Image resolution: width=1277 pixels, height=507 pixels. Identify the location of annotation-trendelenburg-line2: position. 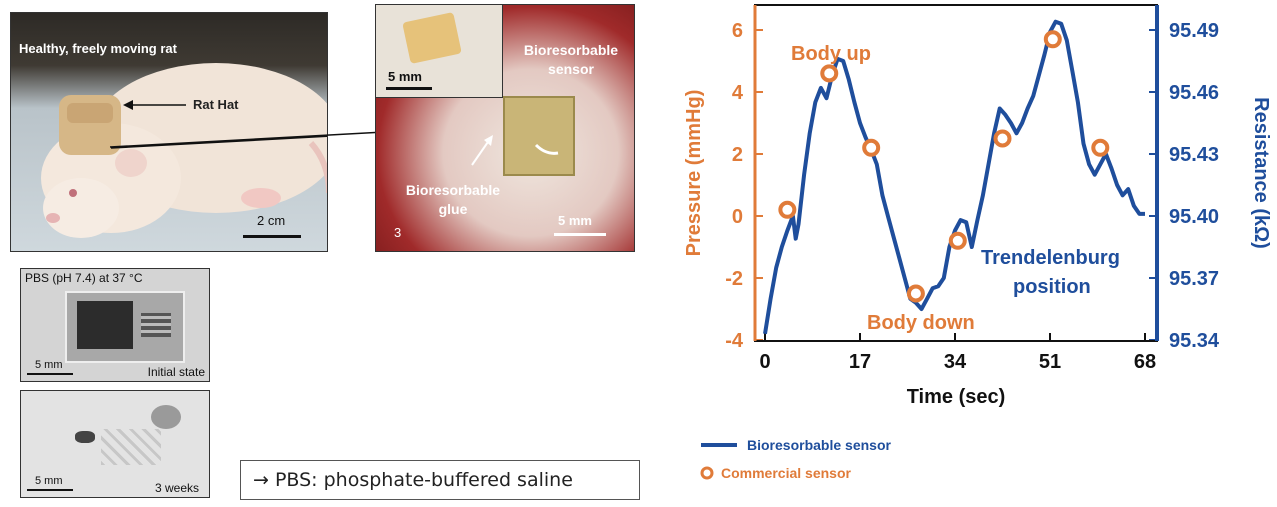
(1052, 287).